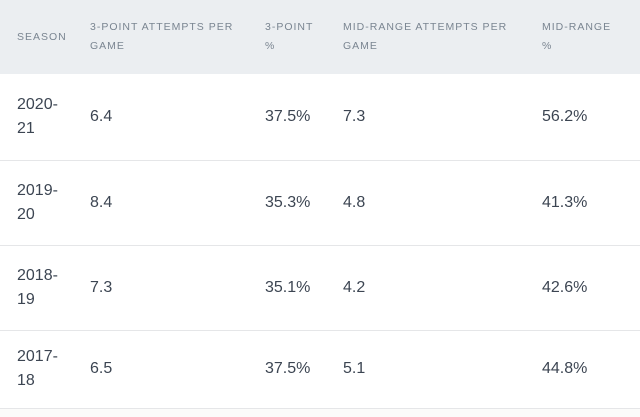  I want to click on season-cell: 2017-18, so click(45, 369).